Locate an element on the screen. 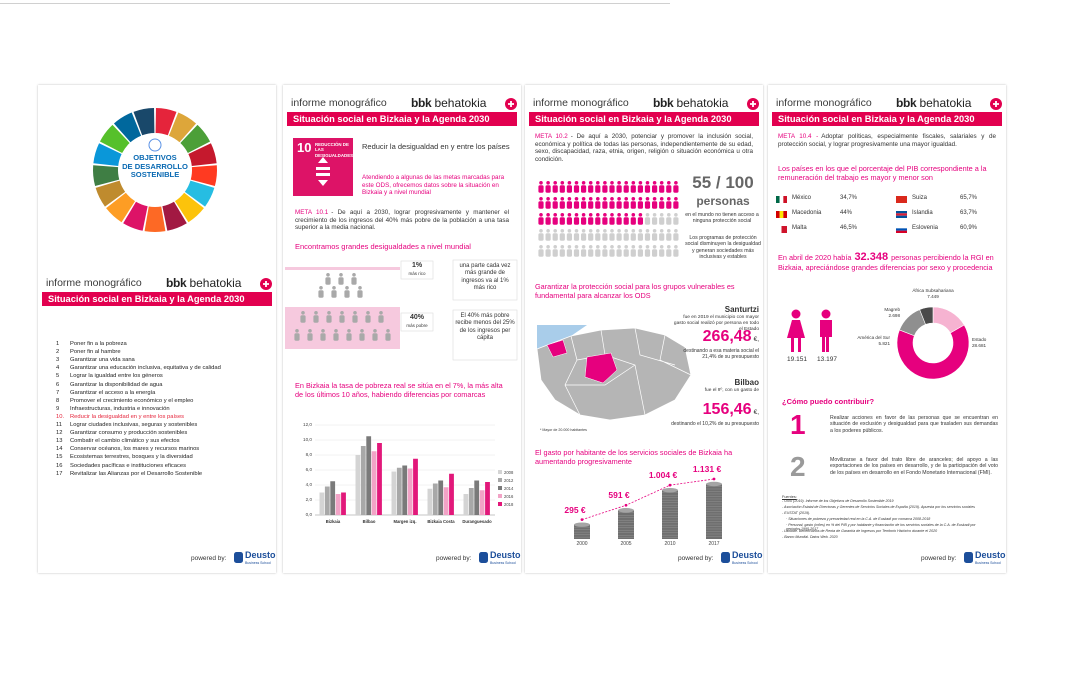  trend-point is located at coordinates (714, 479).